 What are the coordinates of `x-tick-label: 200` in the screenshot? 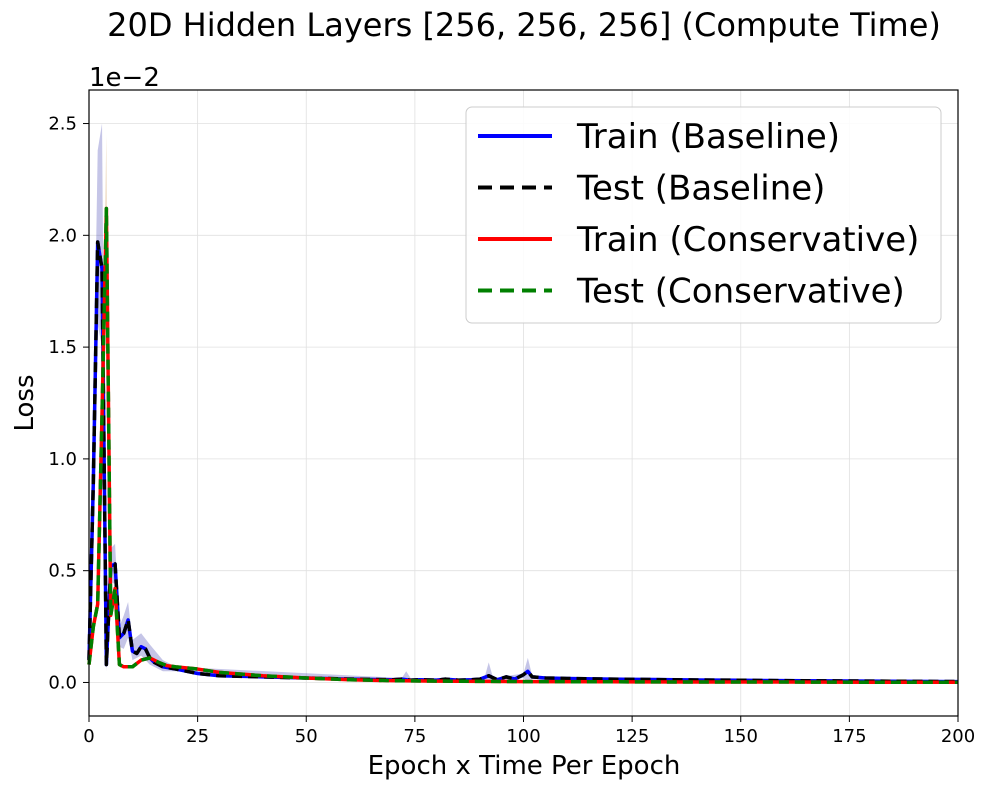 It's located at (958, 736).